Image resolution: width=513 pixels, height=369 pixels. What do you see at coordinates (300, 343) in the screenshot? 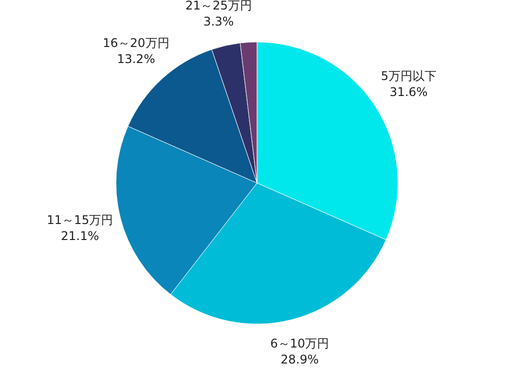
I see `slice-label: 6～10万円` at bounding box center [300, 343].